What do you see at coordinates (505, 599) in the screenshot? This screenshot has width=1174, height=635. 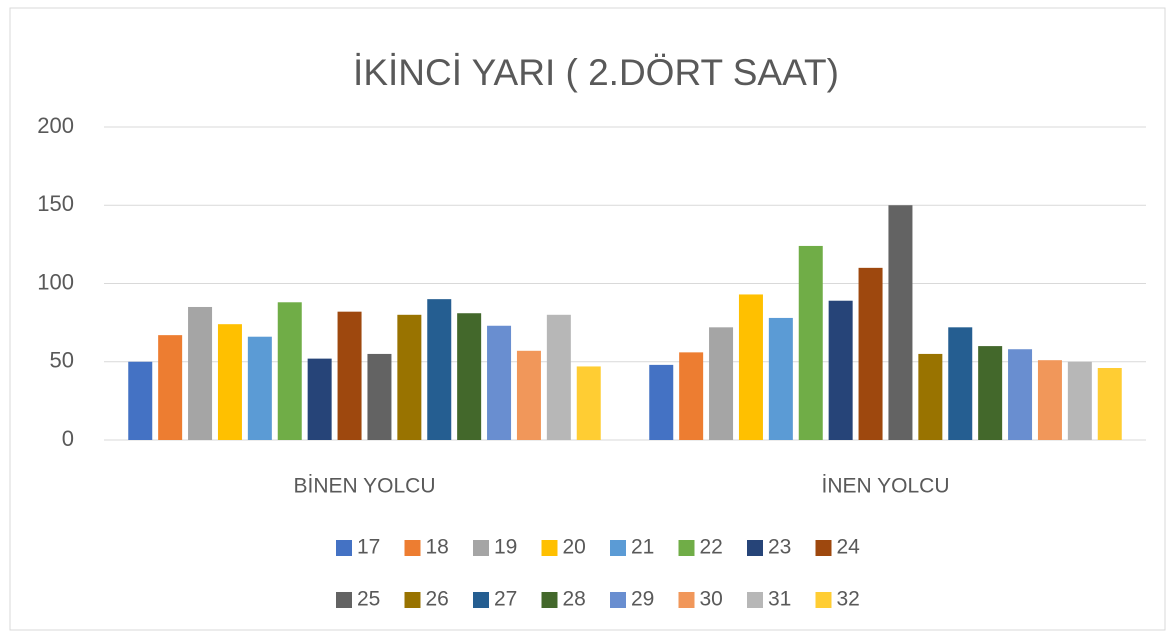 I see `legend-label: 27` at bounding box center [505, 599].